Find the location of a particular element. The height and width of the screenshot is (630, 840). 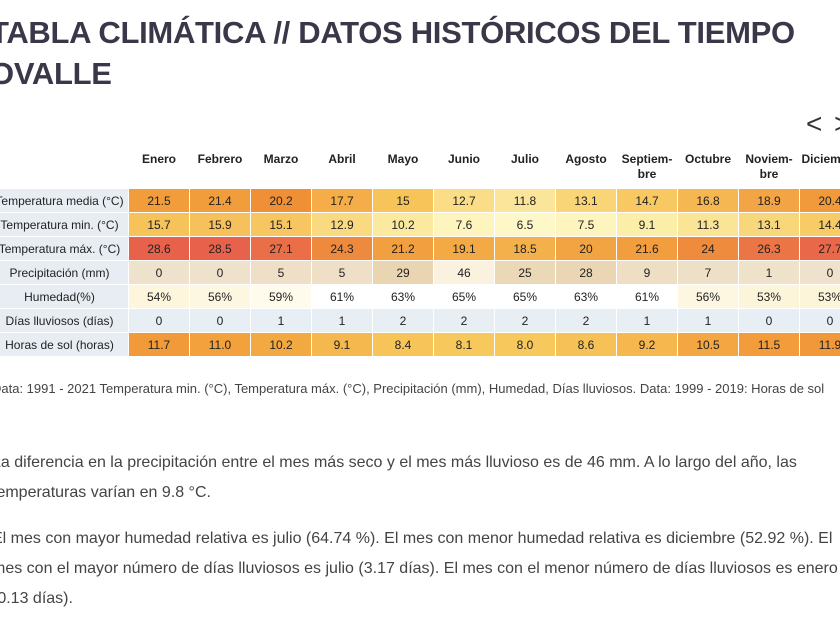

table-cell: 21.4 is located at coordinates (220, 200).